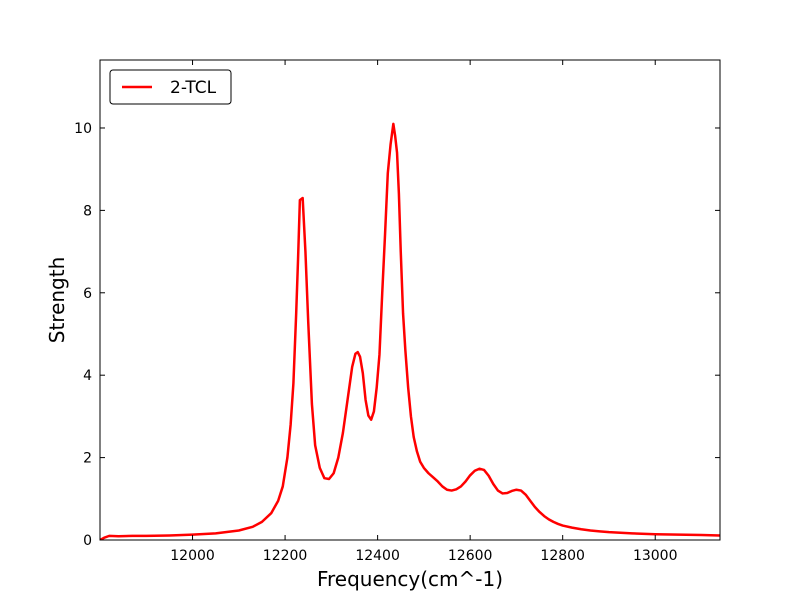 This screenshot has width=800, height=604. I want to click on x-tick-label: 12800, so click(562, 556).